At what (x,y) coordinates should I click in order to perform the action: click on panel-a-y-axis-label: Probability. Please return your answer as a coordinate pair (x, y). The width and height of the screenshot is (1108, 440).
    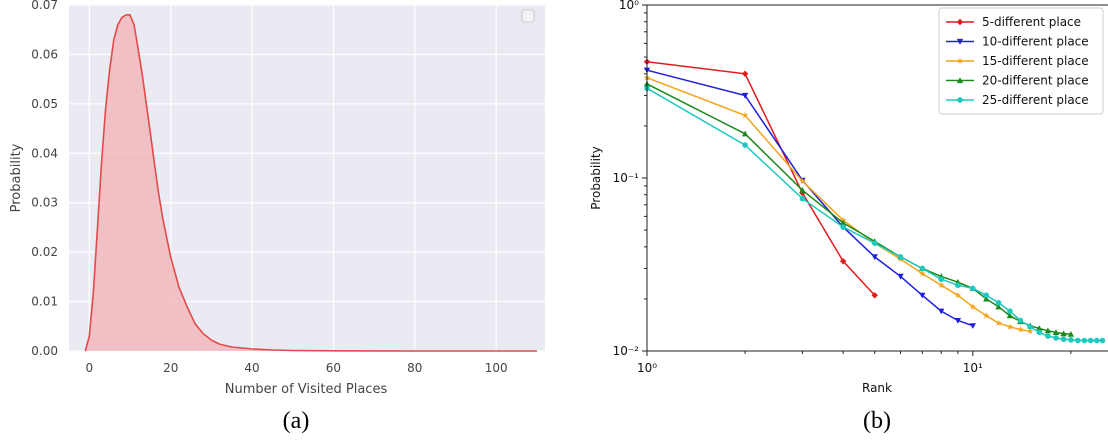
    Looking at the image, I should click on (16, 177).